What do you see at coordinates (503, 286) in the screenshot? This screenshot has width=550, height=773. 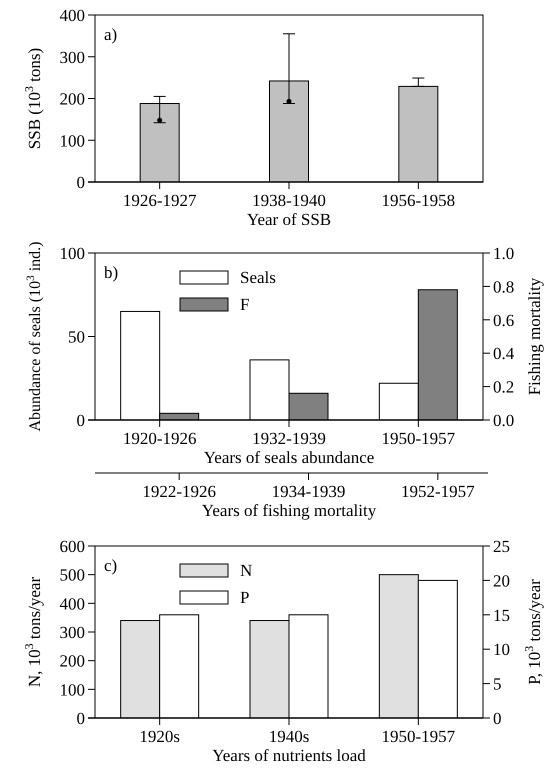 I see `y2-tick-label: 0.8` at bounding box center [503, 286].